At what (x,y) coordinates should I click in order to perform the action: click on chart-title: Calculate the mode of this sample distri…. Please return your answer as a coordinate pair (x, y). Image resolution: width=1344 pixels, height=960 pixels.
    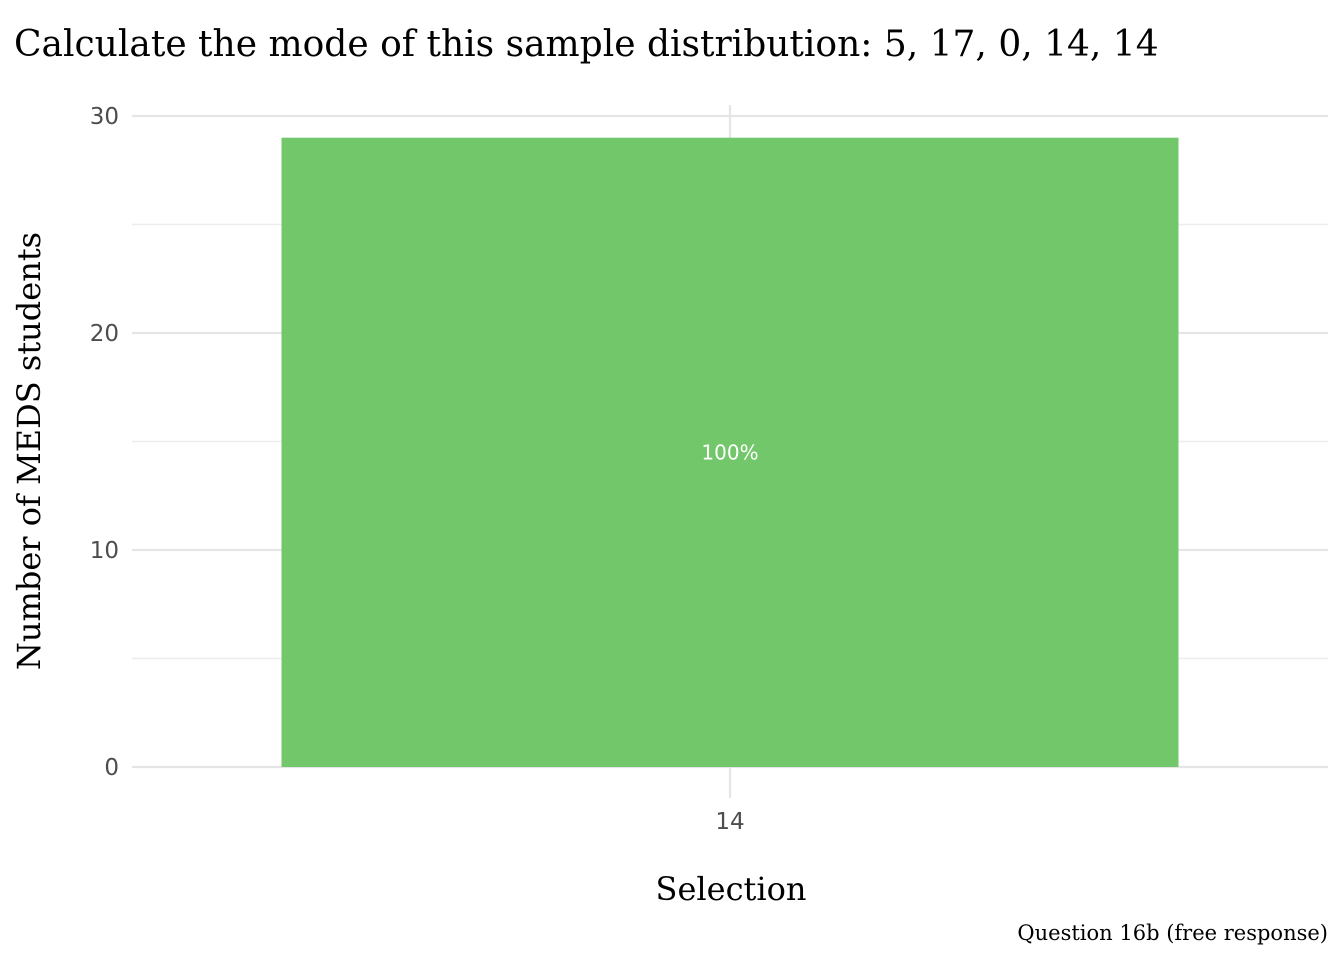
    Looking at the image, I should click on (586, 44).